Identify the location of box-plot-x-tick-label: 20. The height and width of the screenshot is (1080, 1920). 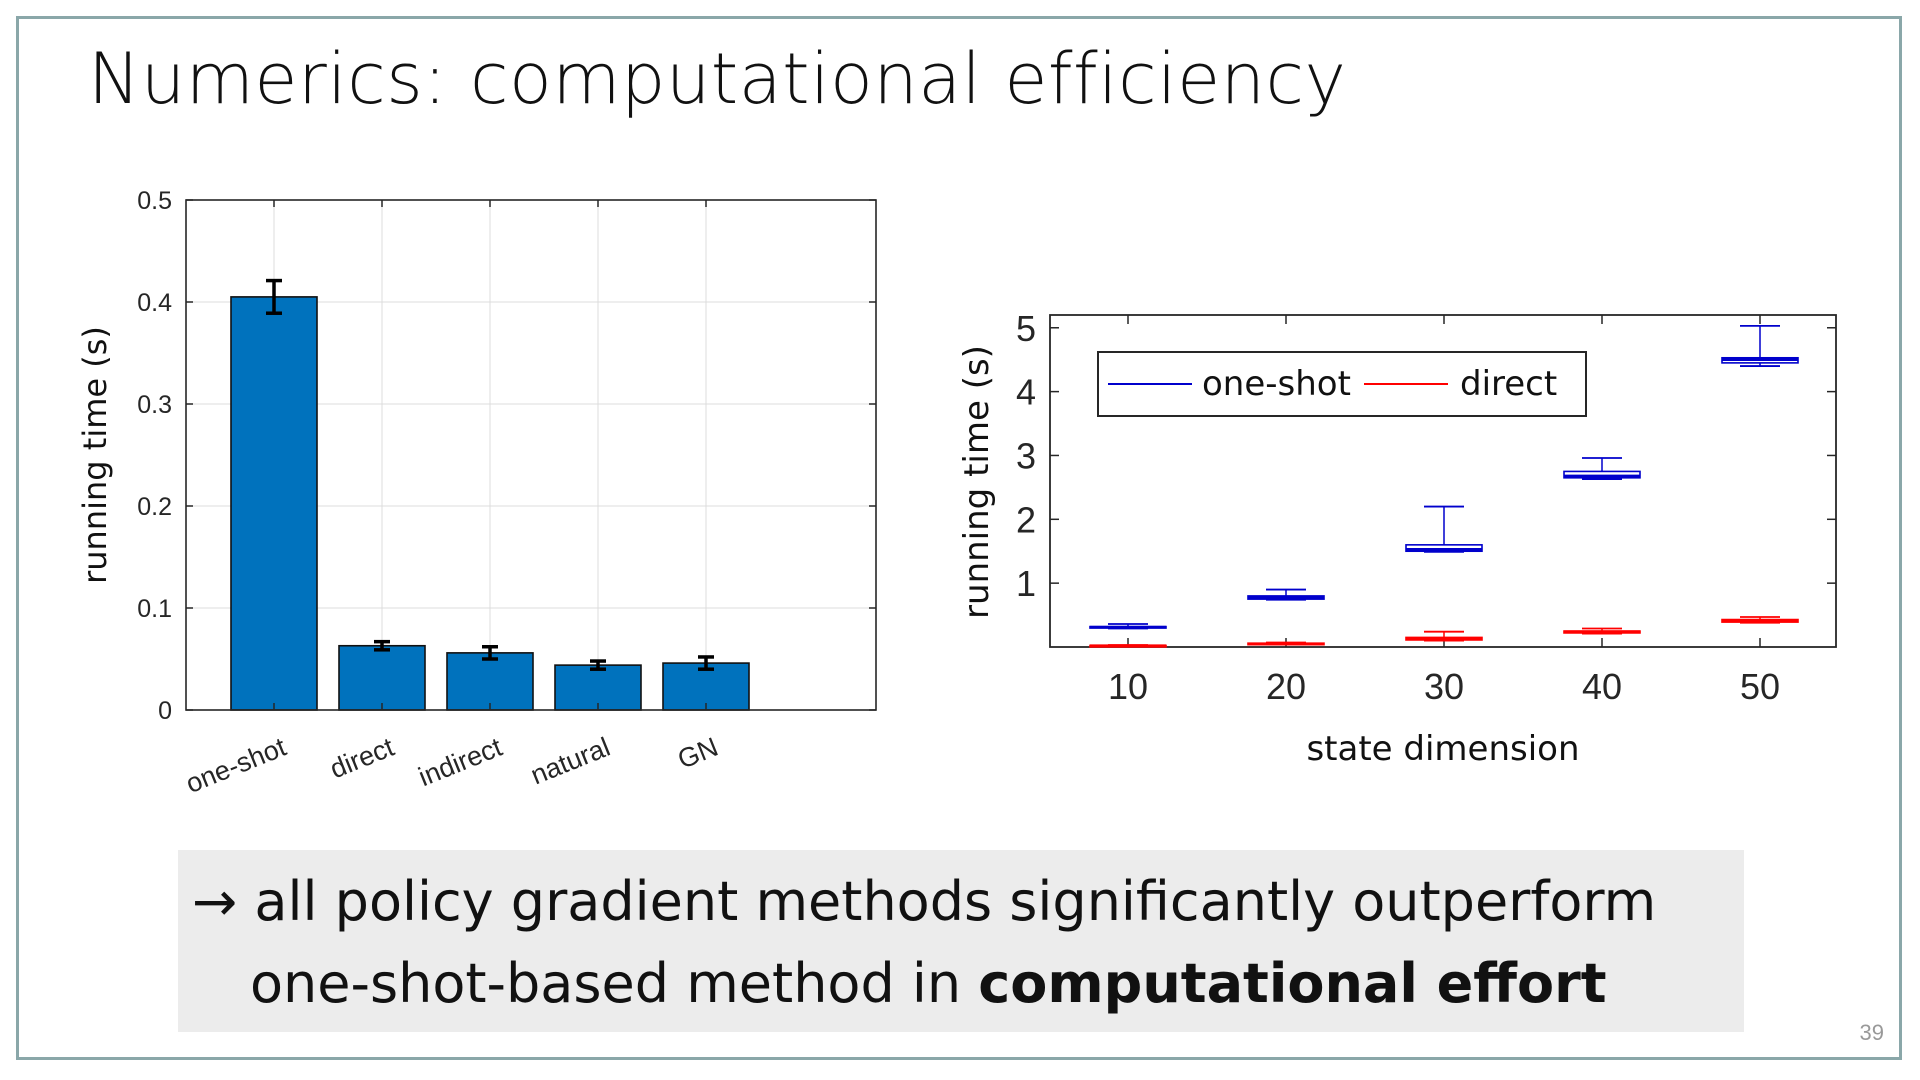
(1286, 686).